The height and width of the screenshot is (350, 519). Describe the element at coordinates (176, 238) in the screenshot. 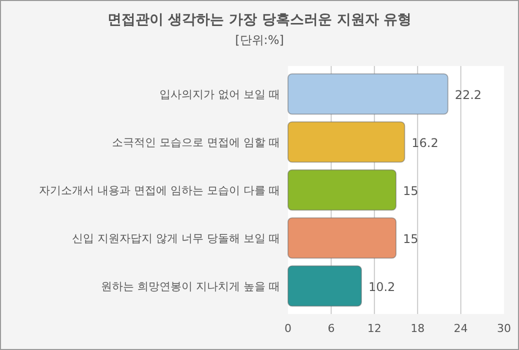

I see `y-tick-label: 신입 지원자답지 않게 너무 당돌해 보일 때` at that location.